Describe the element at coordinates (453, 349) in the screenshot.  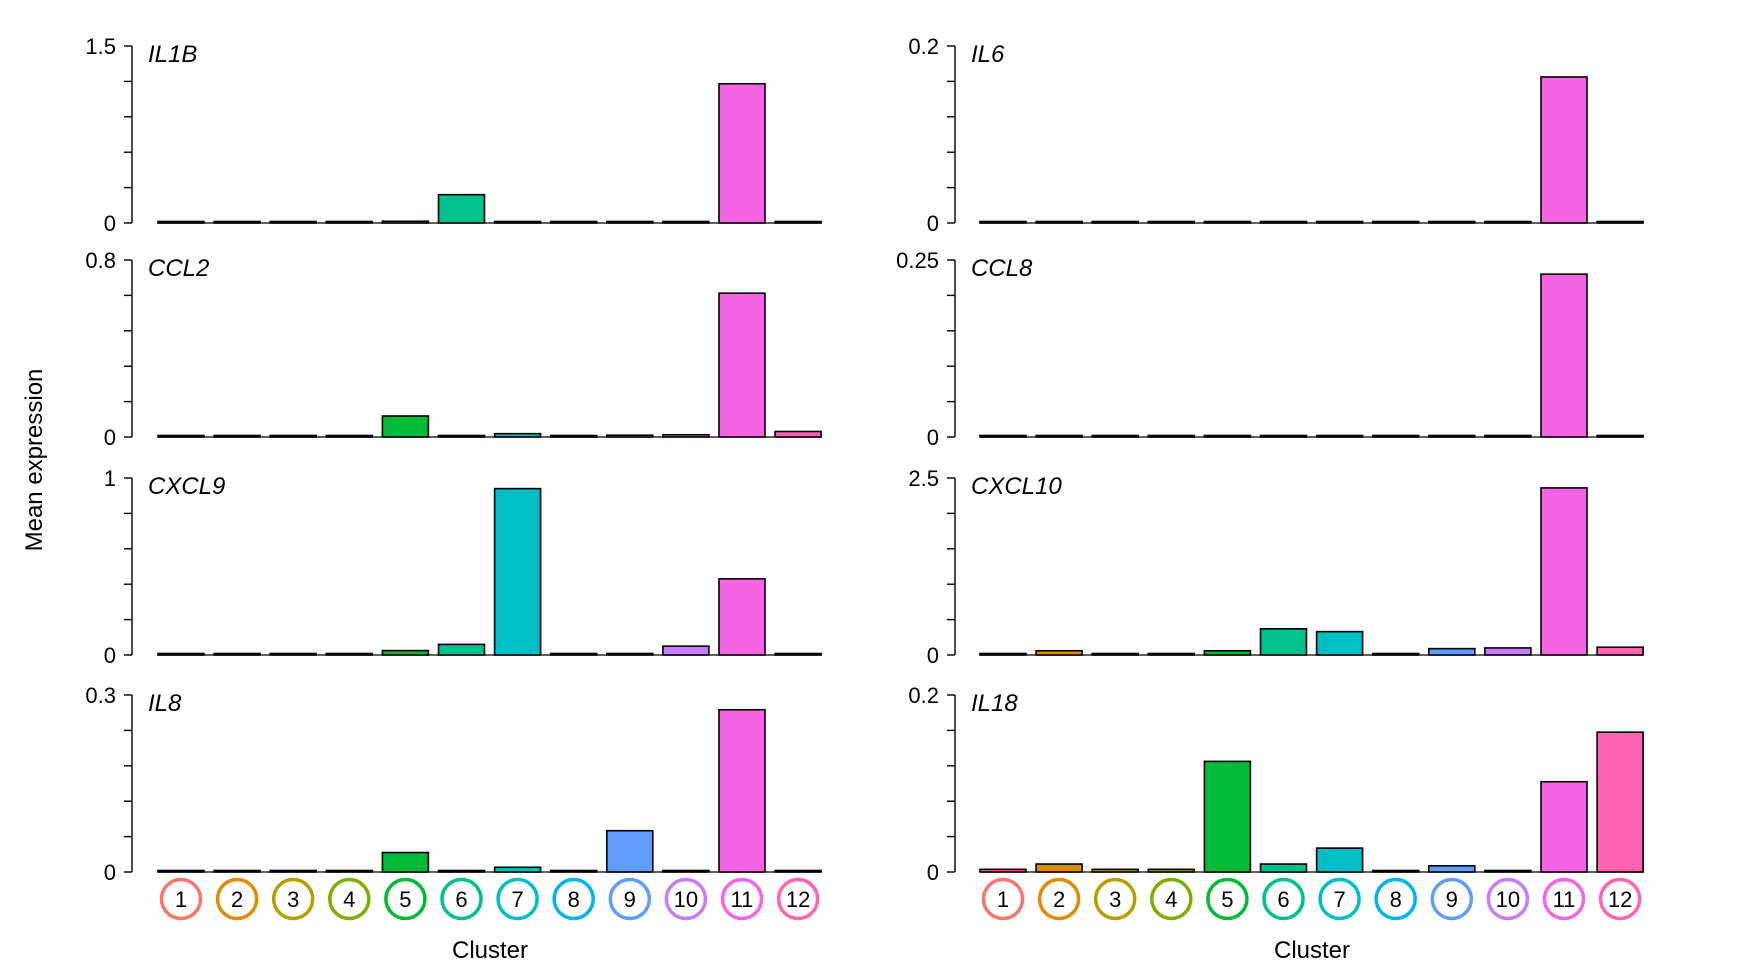
I see `panel-ccl2: 0 0.8 CCL2` at that location.